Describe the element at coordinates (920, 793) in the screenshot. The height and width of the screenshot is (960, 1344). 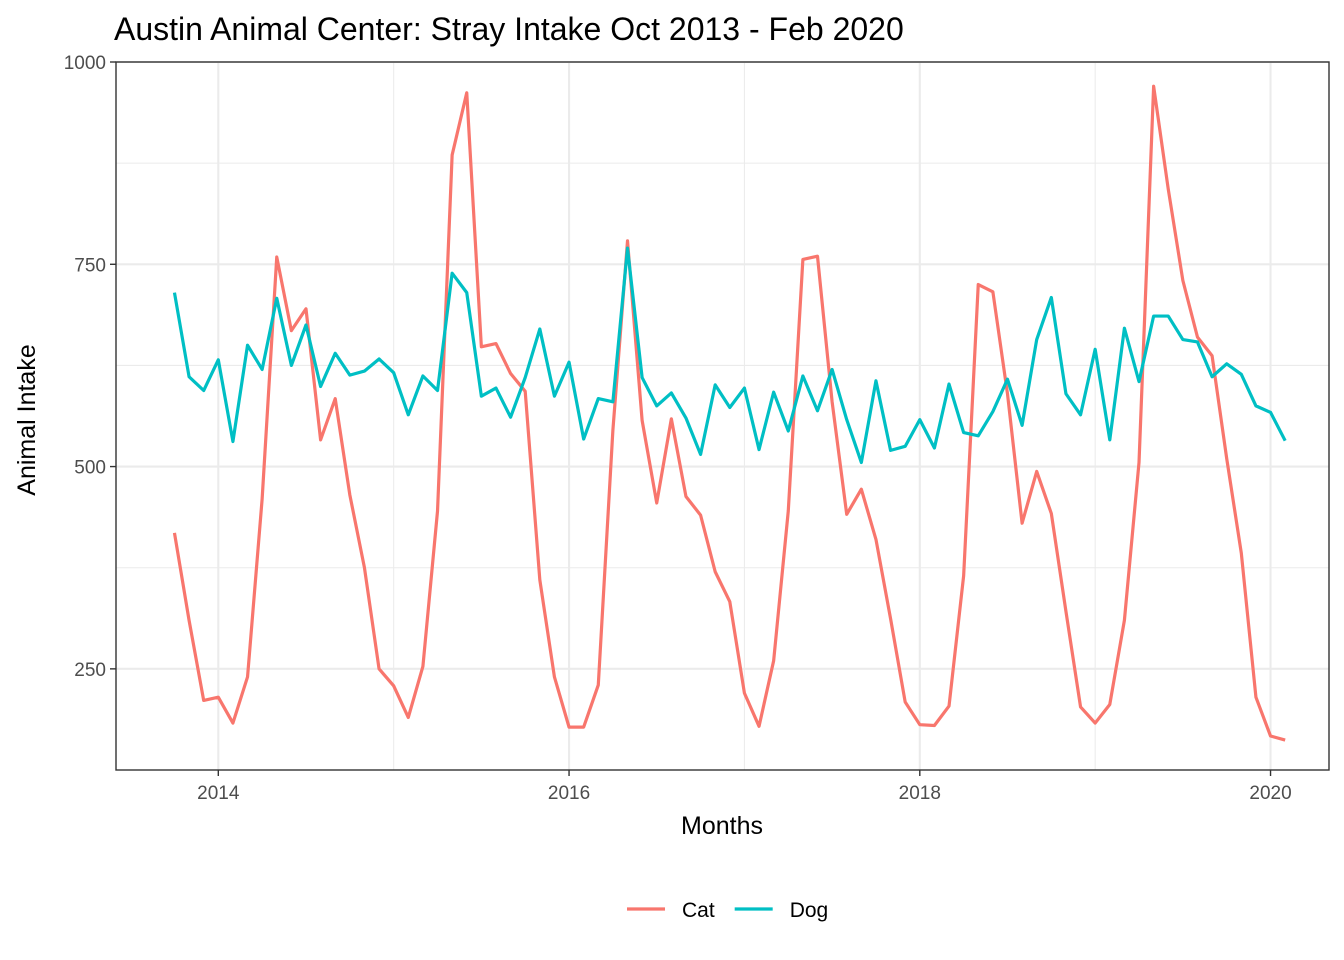
I see `x-tick-label: 2018` at that location.